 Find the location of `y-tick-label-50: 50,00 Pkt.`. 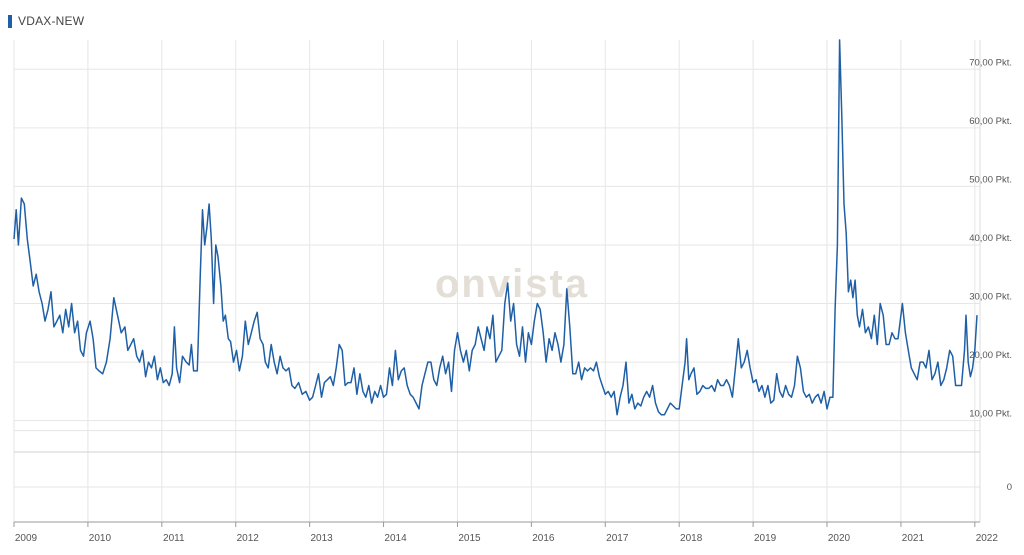

y-tick-label-50: 50,00 Pkt. is located at coordinates (990, 179).